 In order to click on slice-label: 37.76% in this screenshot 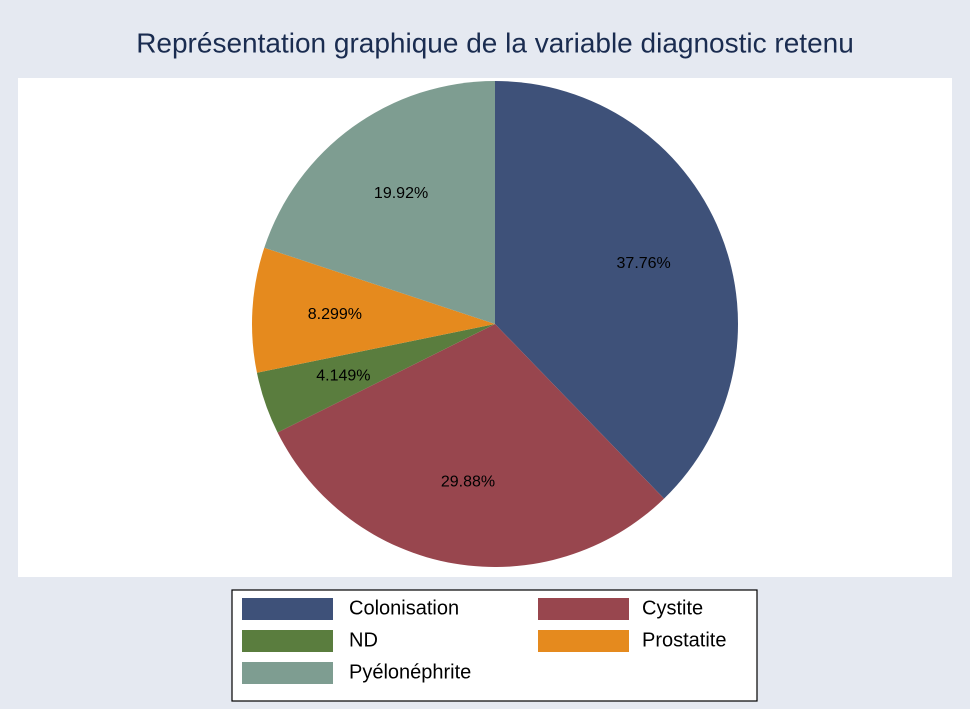, I will do `click(644, 263)`.